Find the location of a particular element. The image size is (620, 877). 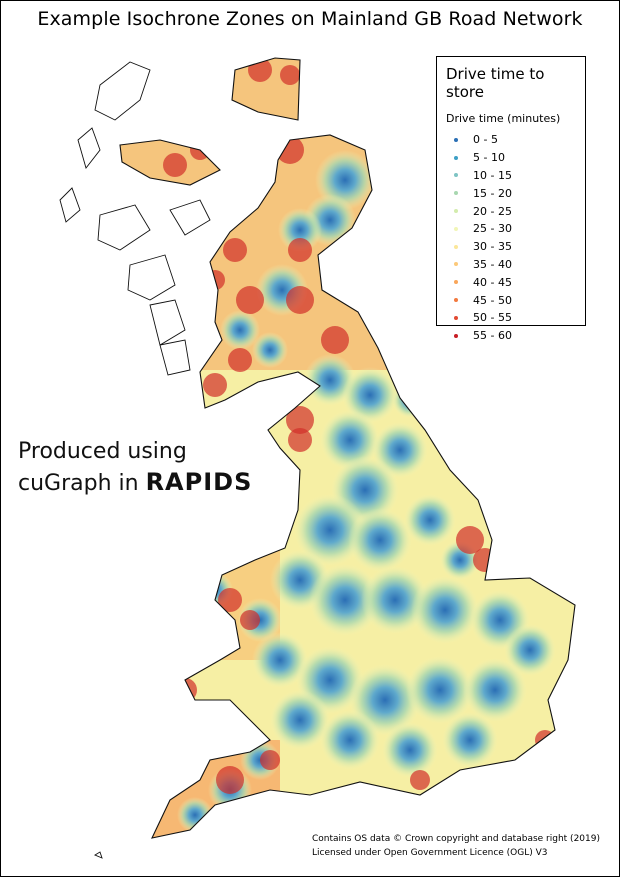

produced-using-note: Produced using cuGraph in RAPIDS is located at coordinates (135, 467).